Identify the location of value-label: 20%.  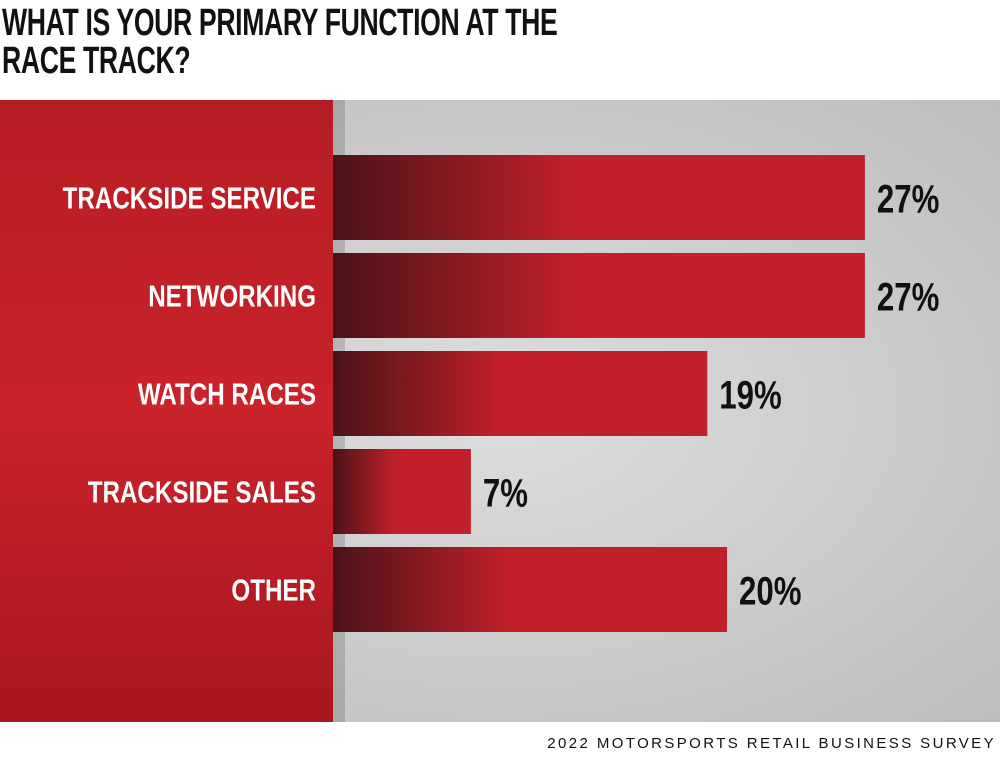
(770, 591).